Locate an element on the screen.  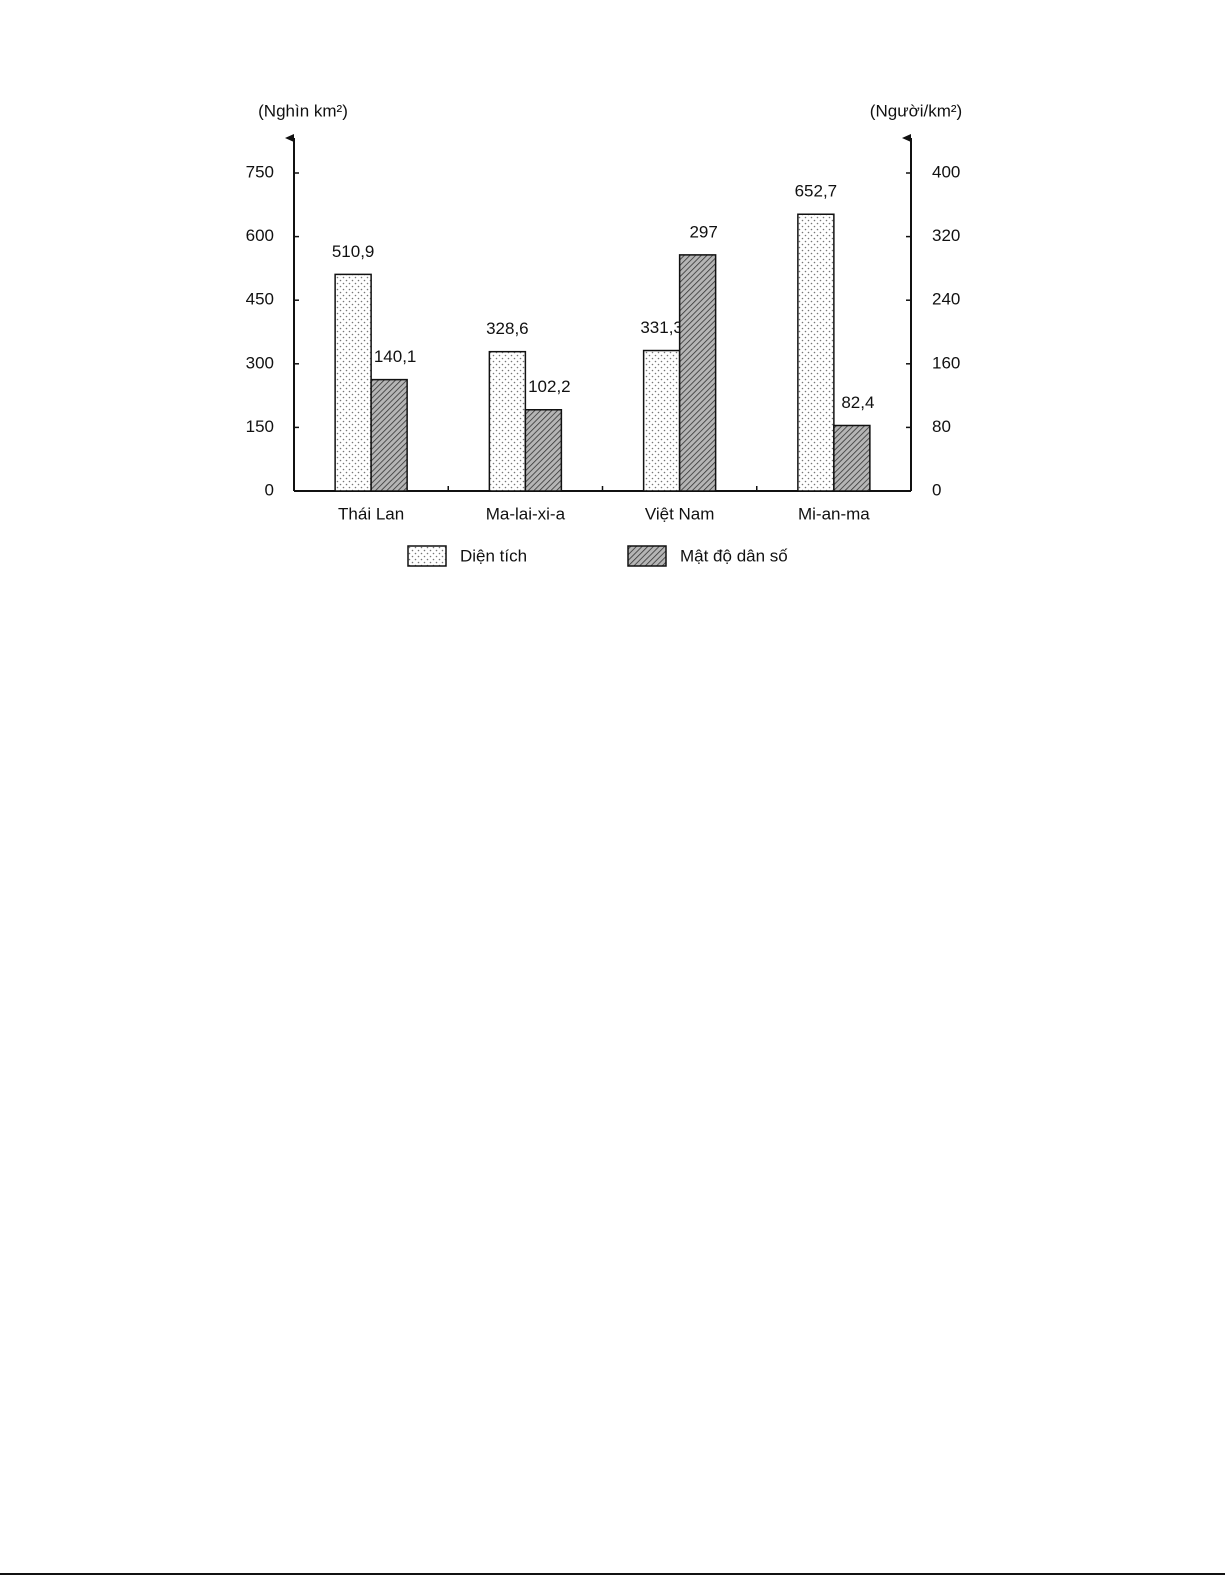
value-label: 297 is located at coordinates (703, 231).